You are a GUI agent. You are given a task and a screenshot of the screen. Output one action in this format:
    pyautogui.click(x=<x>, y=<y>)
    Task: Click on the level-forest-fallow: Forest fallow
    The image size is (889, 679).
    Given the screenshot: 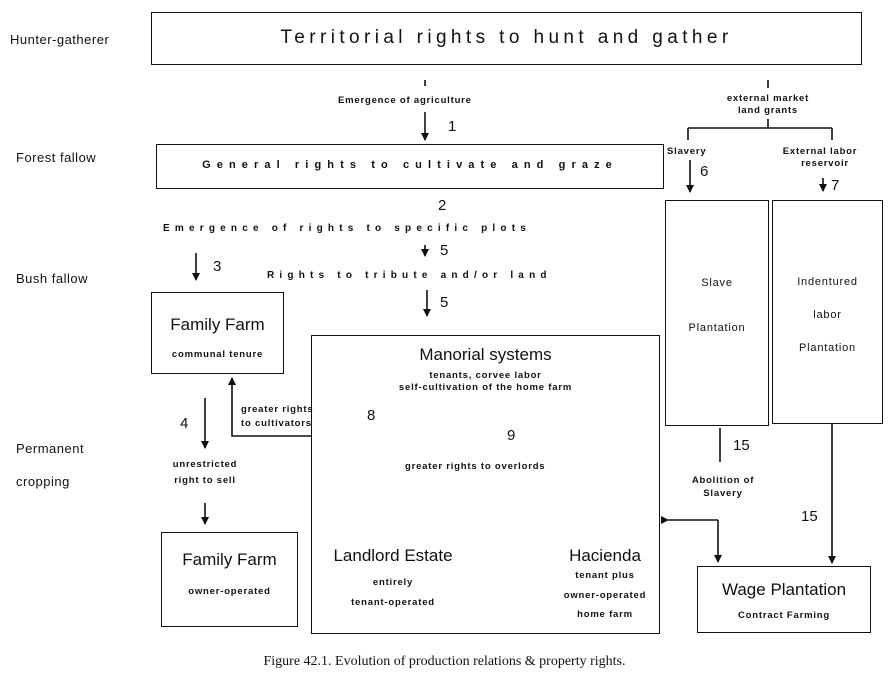 What is the action you would take?
    pyautogui.click(x=56, y=157)
    